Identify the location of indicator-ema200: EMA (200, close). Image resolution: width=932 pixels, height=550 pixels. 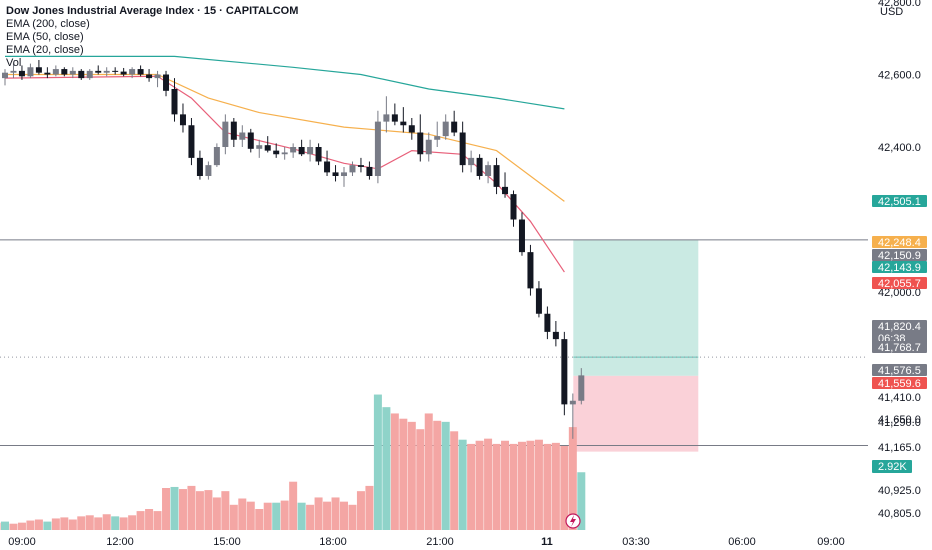
(48, 24).